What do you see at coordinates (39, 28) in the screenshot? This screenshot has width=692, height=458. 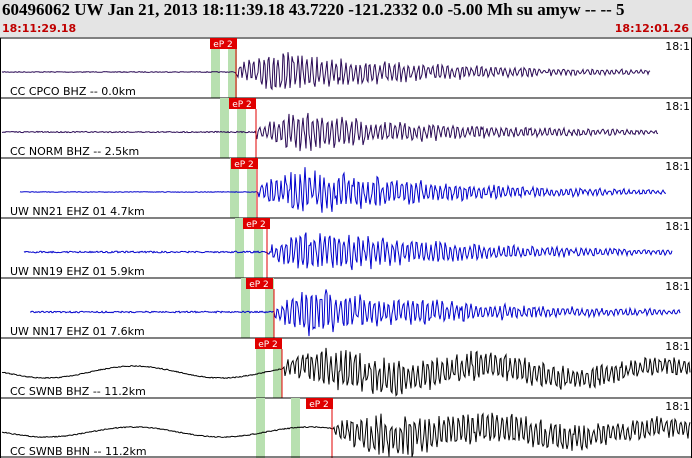 I see `start-time: 18:11:29.18` at bounding box center [39, 28].